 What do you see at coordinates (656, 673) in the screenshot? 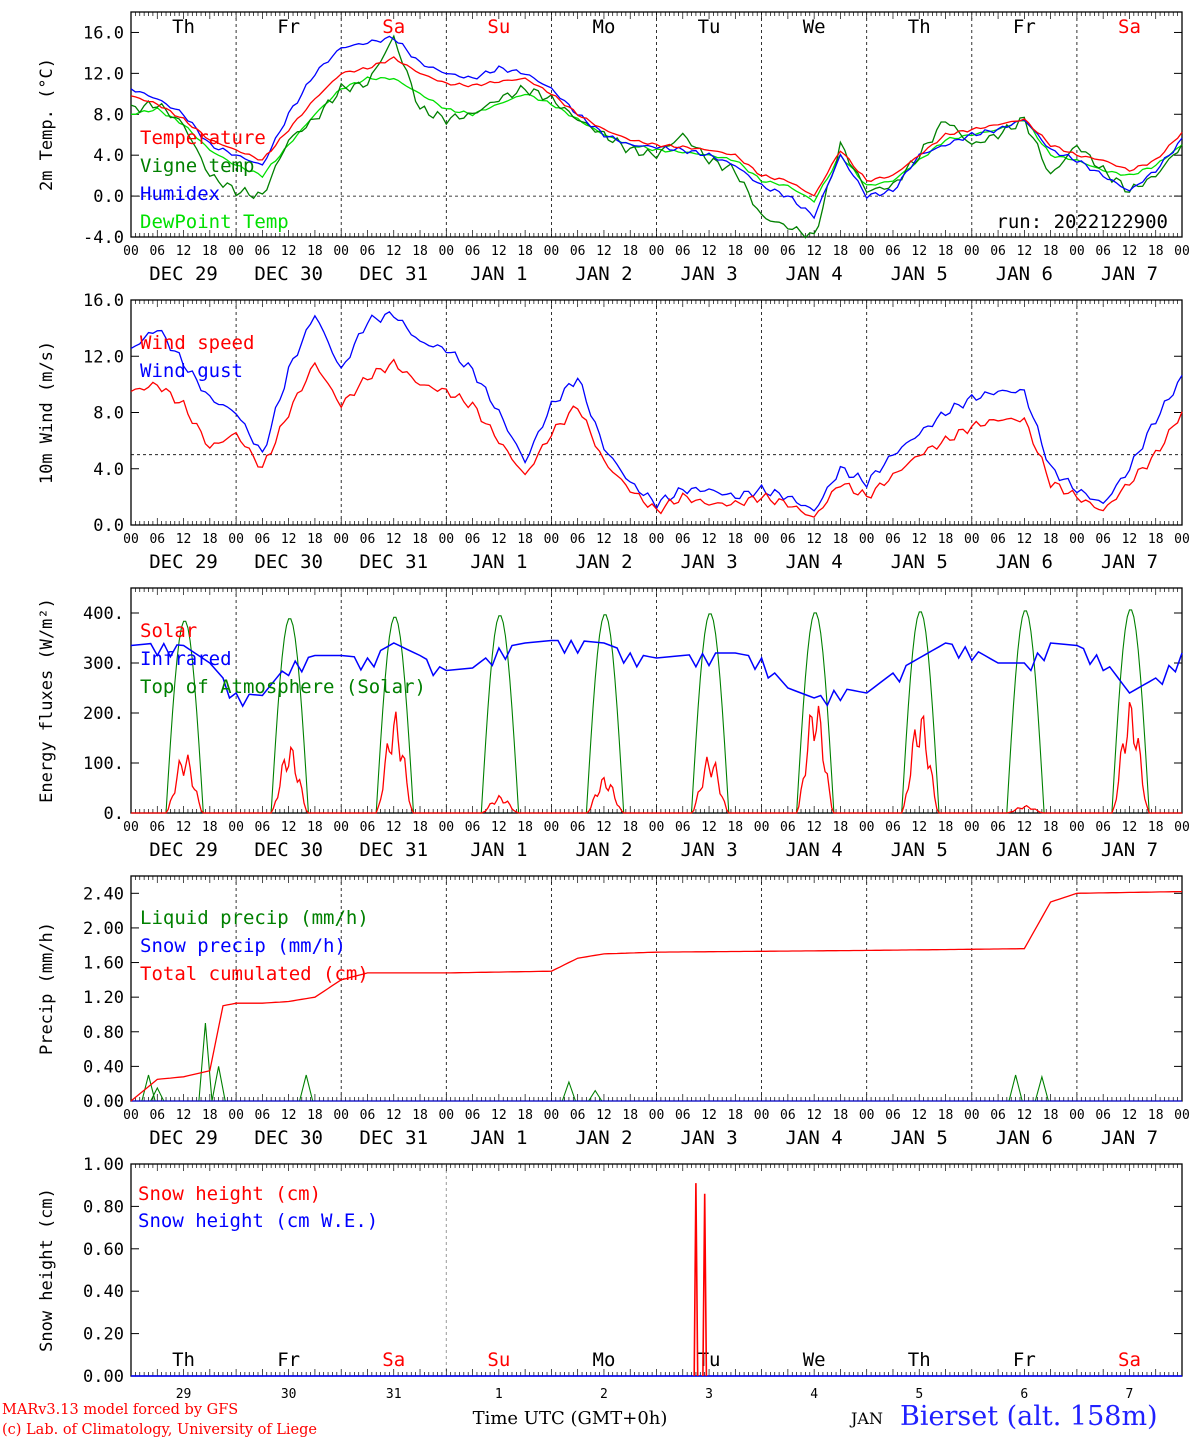
I see `series-line-infrared` at bounding box center [656, 673].